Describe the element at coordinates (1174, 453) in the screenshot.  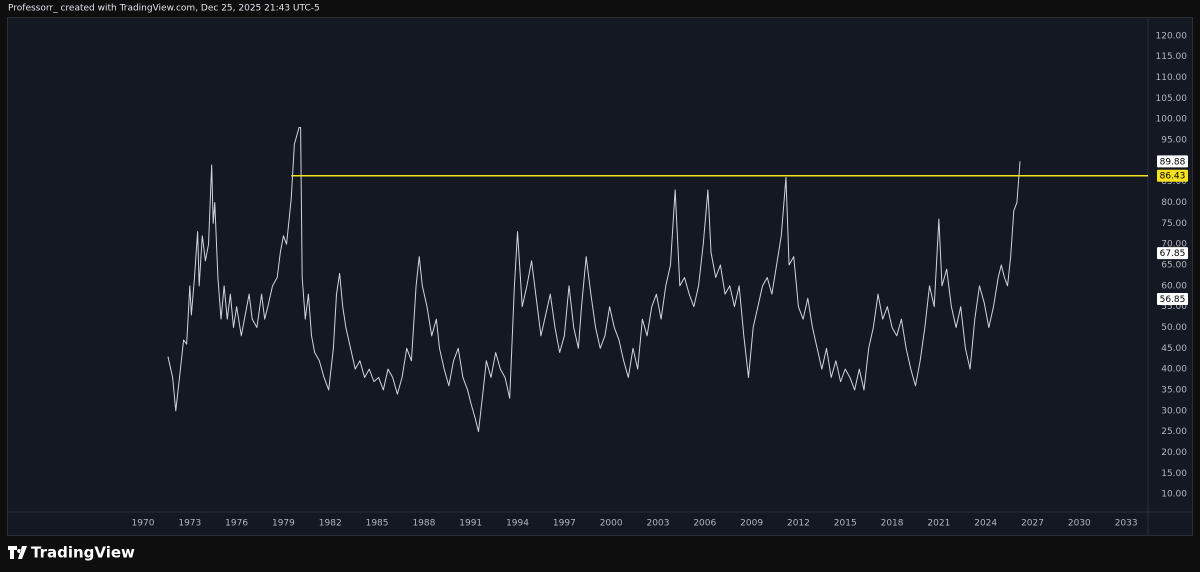
I see `y-tick-label: 20.00` at that location.